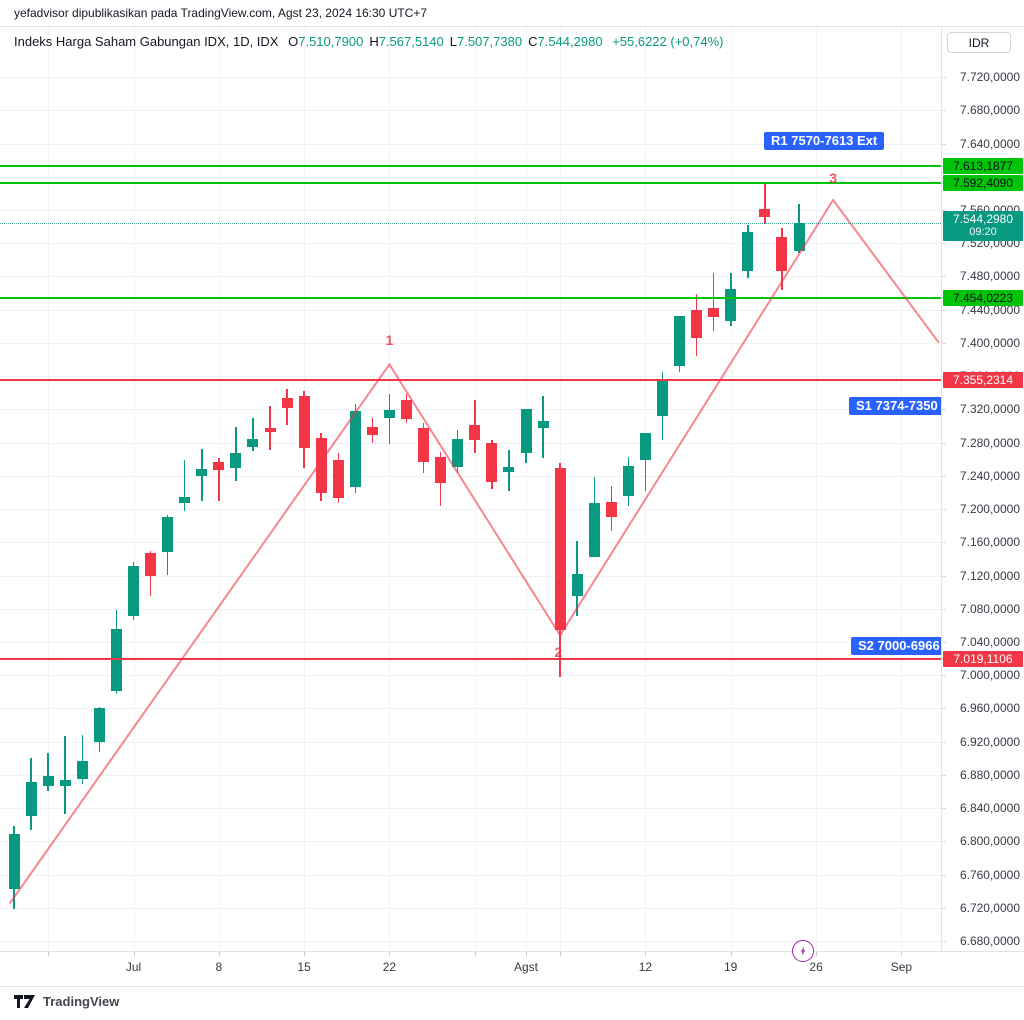  What do you see at coordinates (896, 646) in the screenshot?
I see `sr-zone-tag: S2 7000-6966` at bounding box center [896, 646].